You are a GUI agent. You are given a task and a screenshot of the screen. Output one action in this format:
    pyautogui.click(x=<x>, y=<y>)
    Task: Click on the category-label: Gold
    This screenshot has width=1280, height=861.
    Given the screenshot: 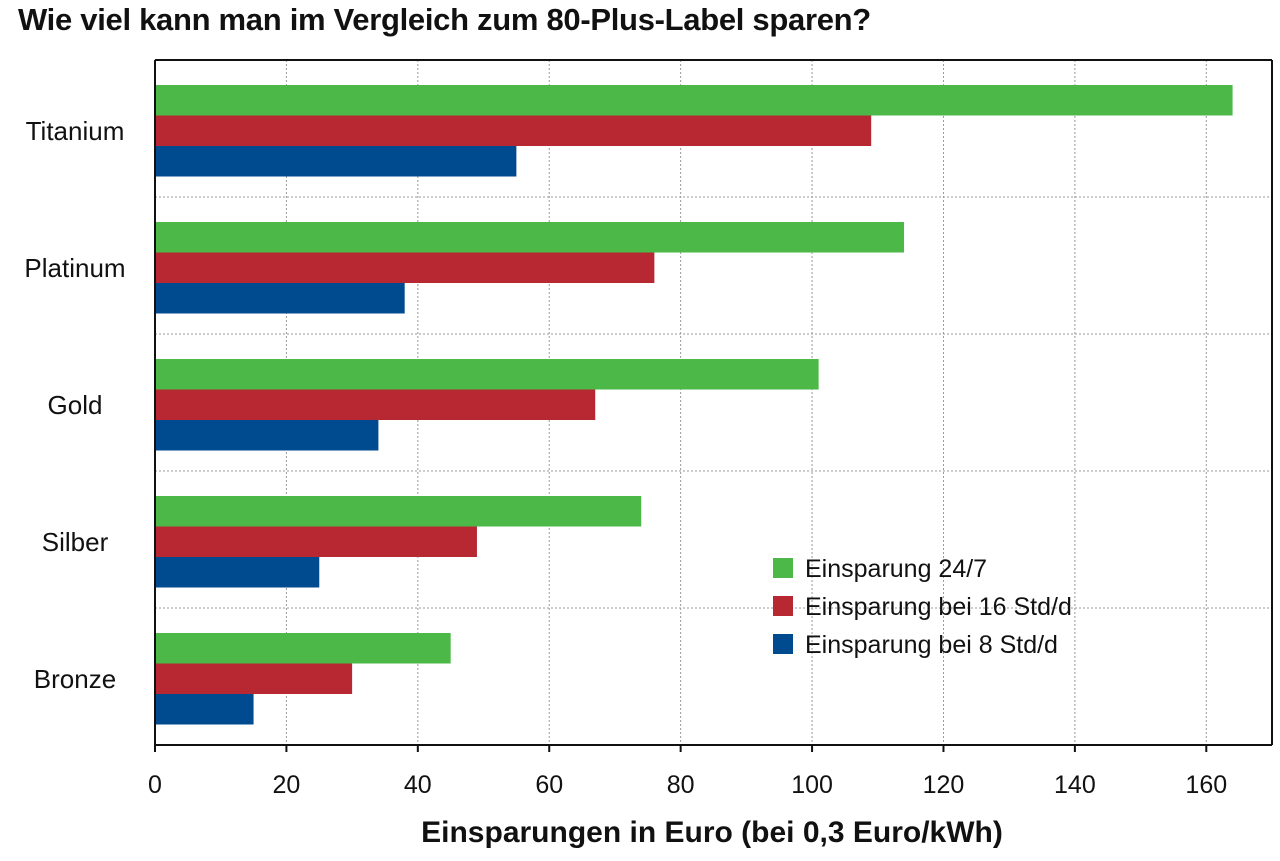 What is the action you would take?
    pyautogui.click(x=75, y=405)
    